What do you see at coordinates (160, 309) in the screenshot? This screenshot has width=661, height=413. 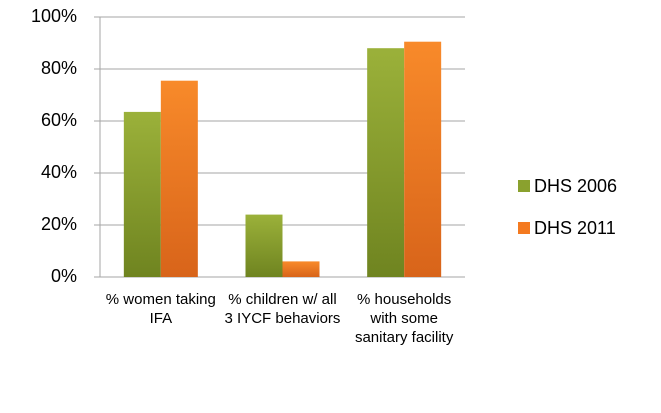 I see `x-tick-label: % women taking IFA` at bounding box center [160, 309].